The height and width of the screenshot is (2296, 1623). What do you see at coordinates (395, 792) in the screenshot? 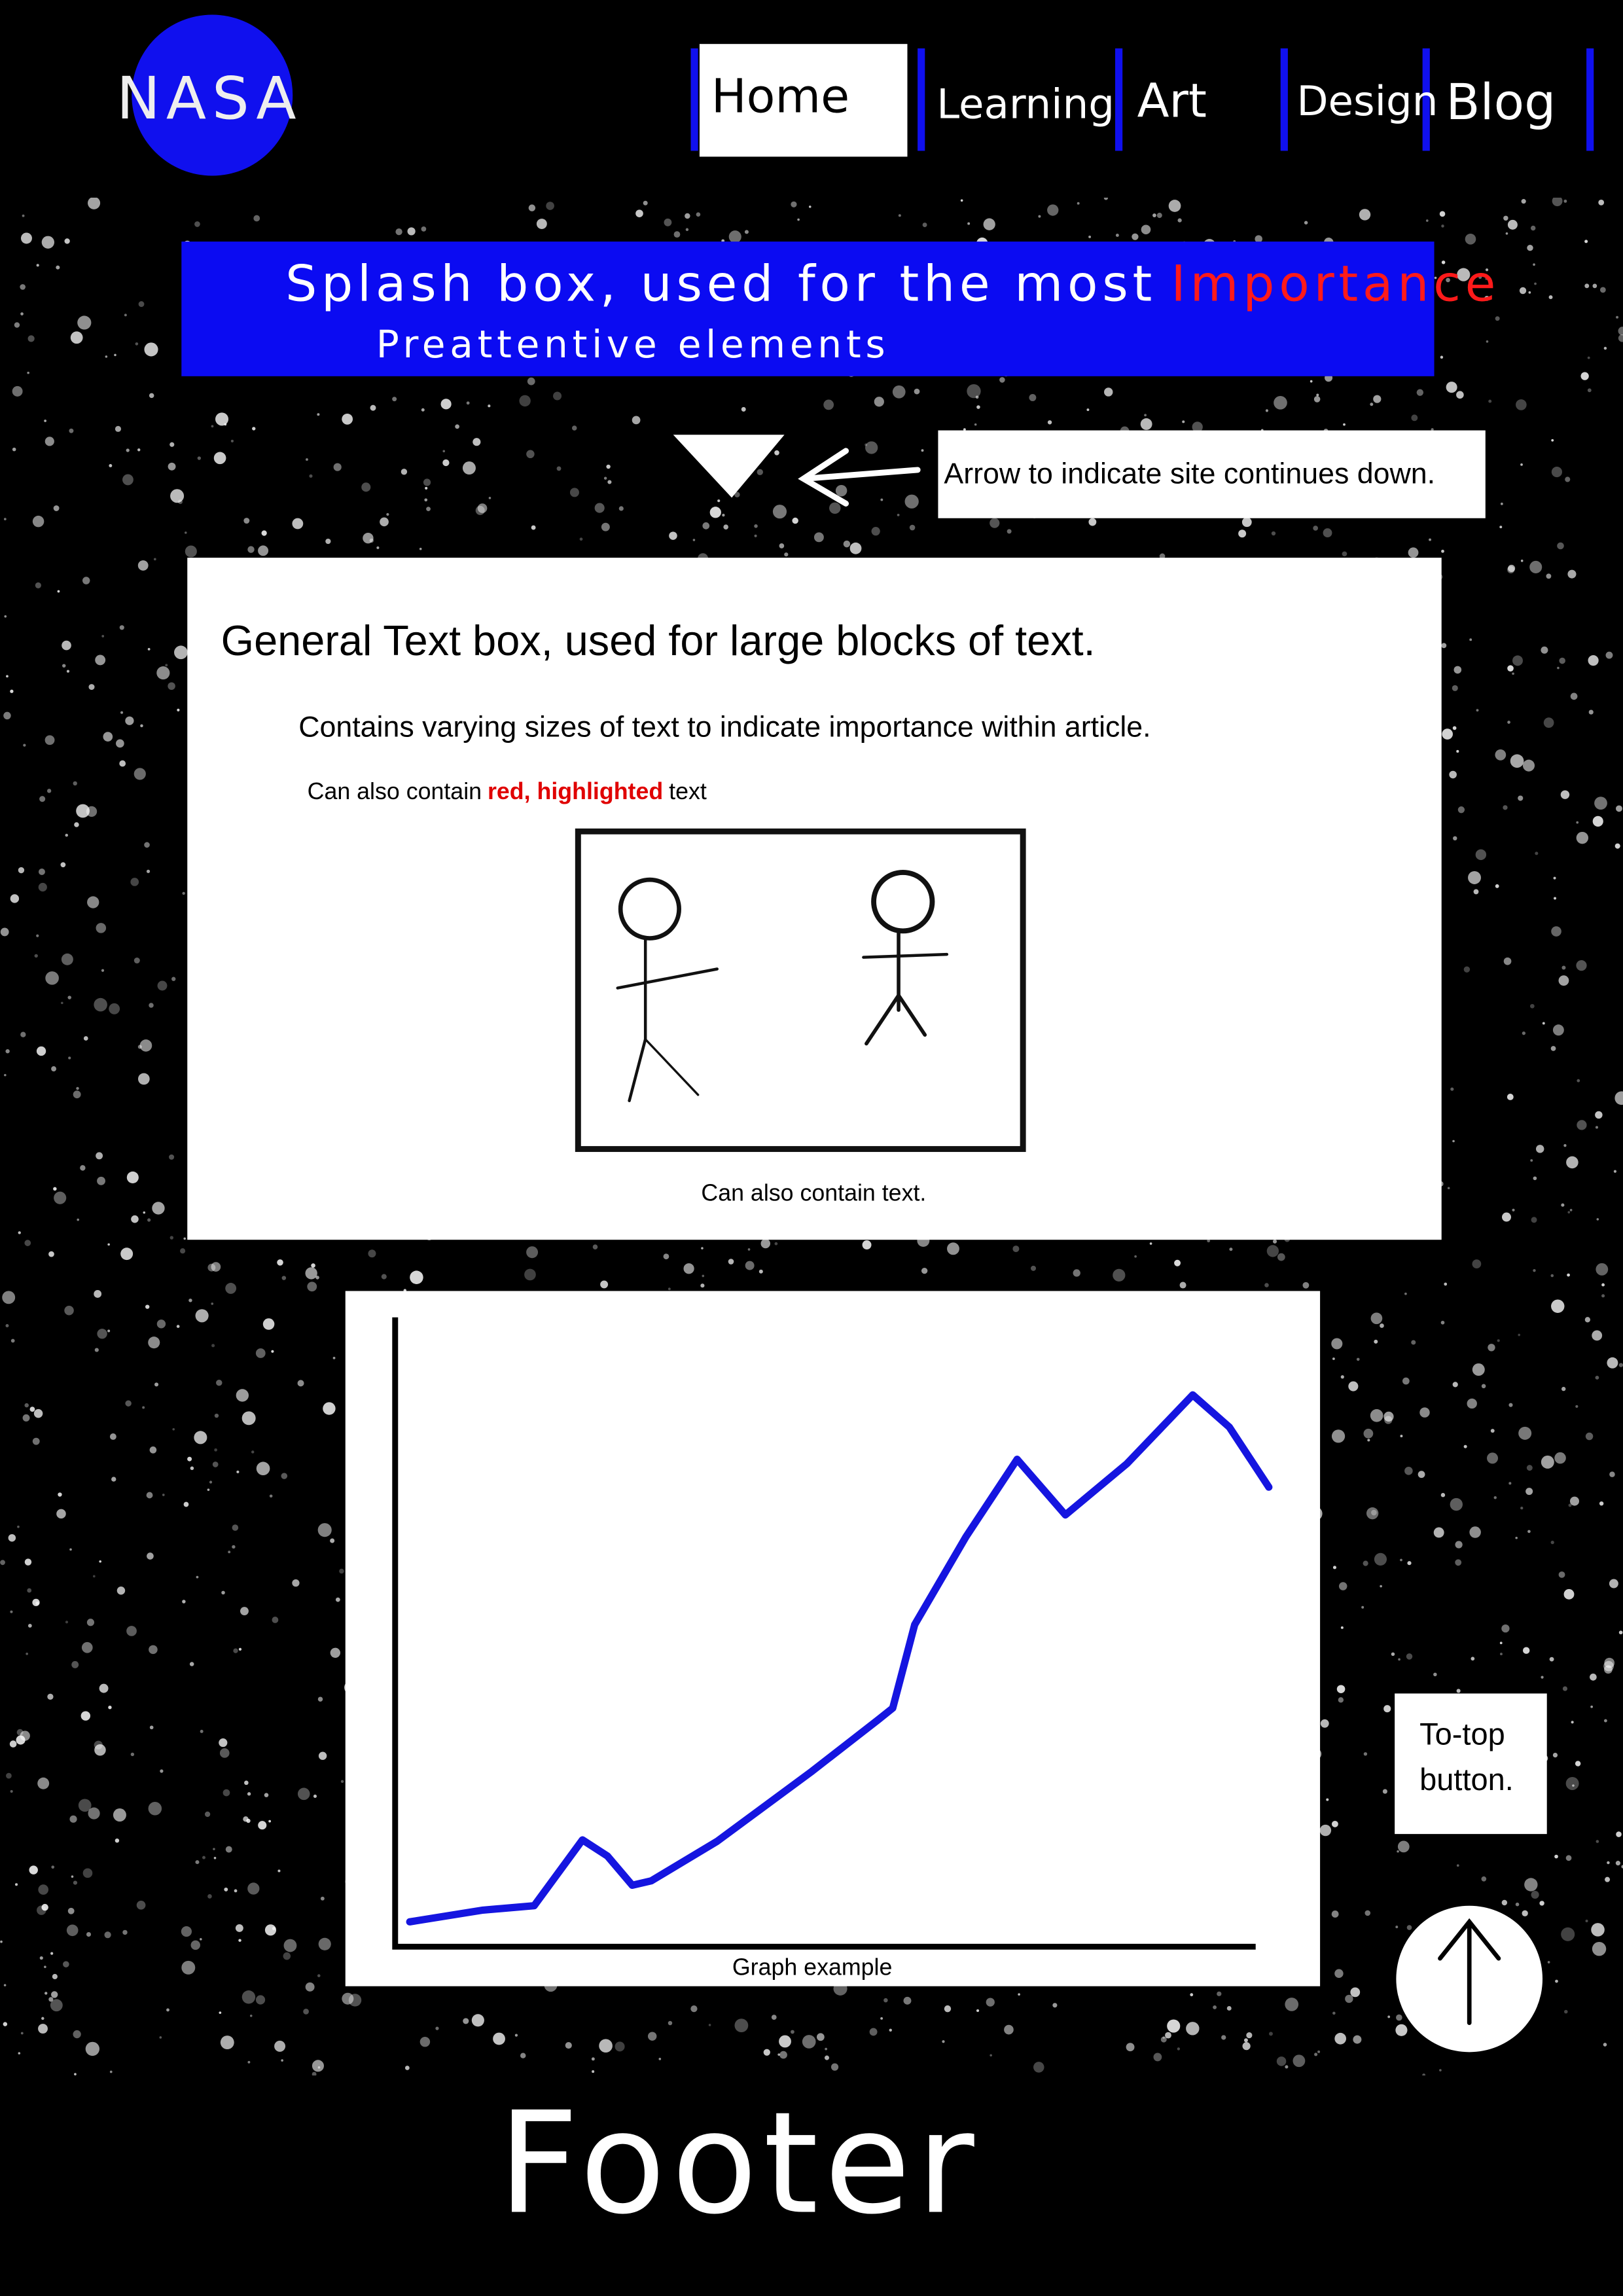
I see `body-text: Can also contain` at bounding box center [395, 792].